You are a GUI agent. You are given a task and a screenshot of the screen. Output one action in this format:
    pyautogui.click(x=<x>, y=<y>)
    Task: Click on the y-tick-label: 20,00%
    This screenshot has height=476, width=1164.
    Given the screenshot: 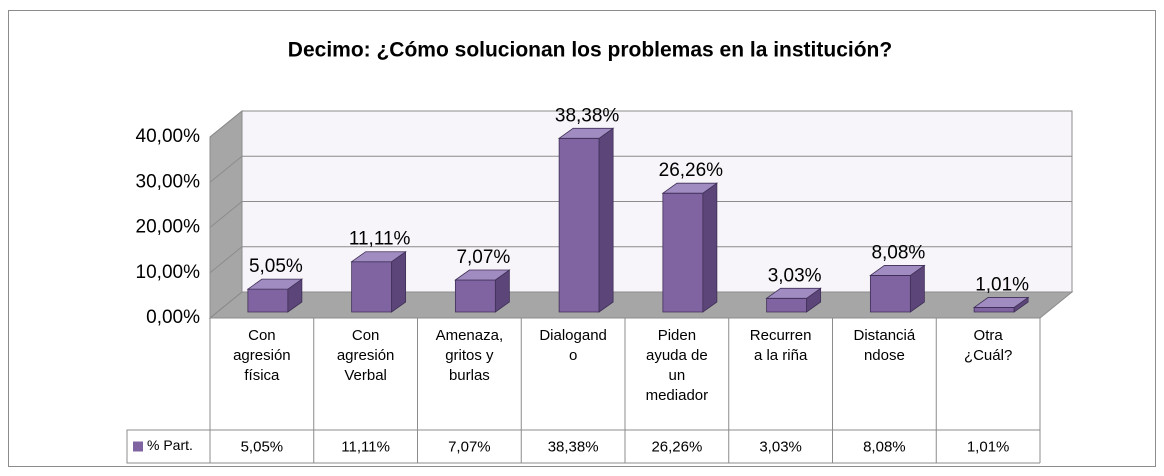 What is the action you would take?
    pyautogui.click(x=168, y=227)
    